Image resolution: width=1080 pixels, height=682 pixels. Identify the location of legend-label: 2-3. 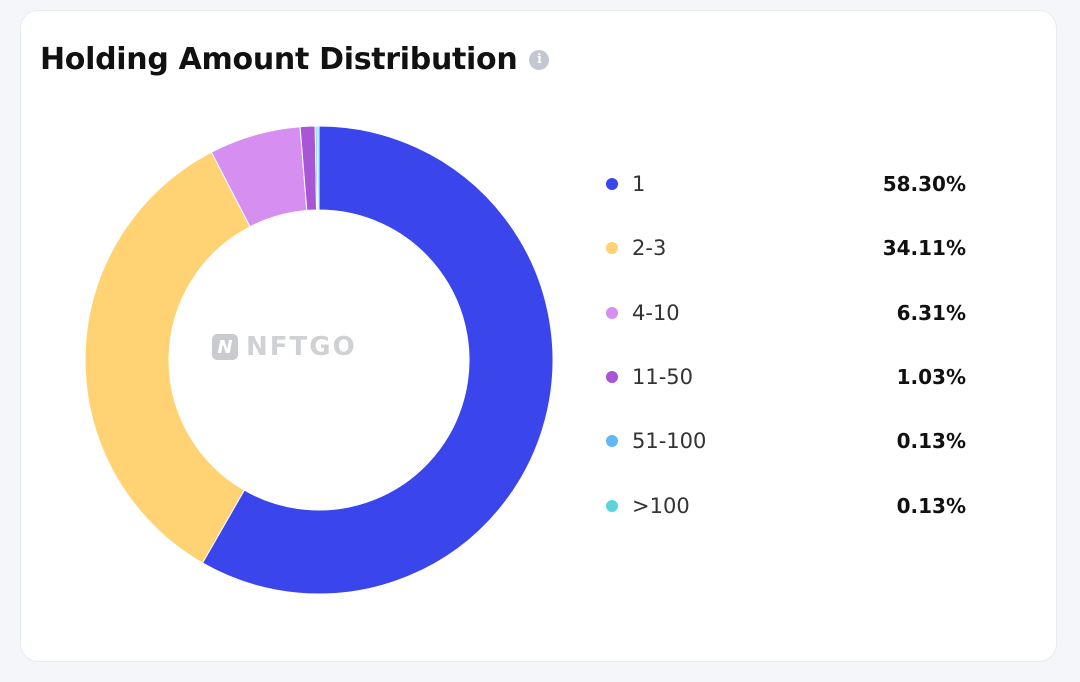
(649, 248).